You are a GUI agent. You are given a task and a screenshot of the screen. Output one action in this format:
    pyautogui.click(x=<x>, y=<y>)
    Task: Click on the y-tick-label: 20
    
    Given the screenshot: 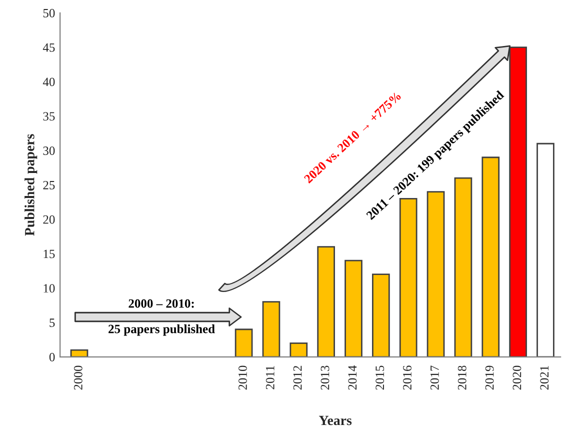 What is the action you would take?
    pyautogui.click(x=49, y=219)
    